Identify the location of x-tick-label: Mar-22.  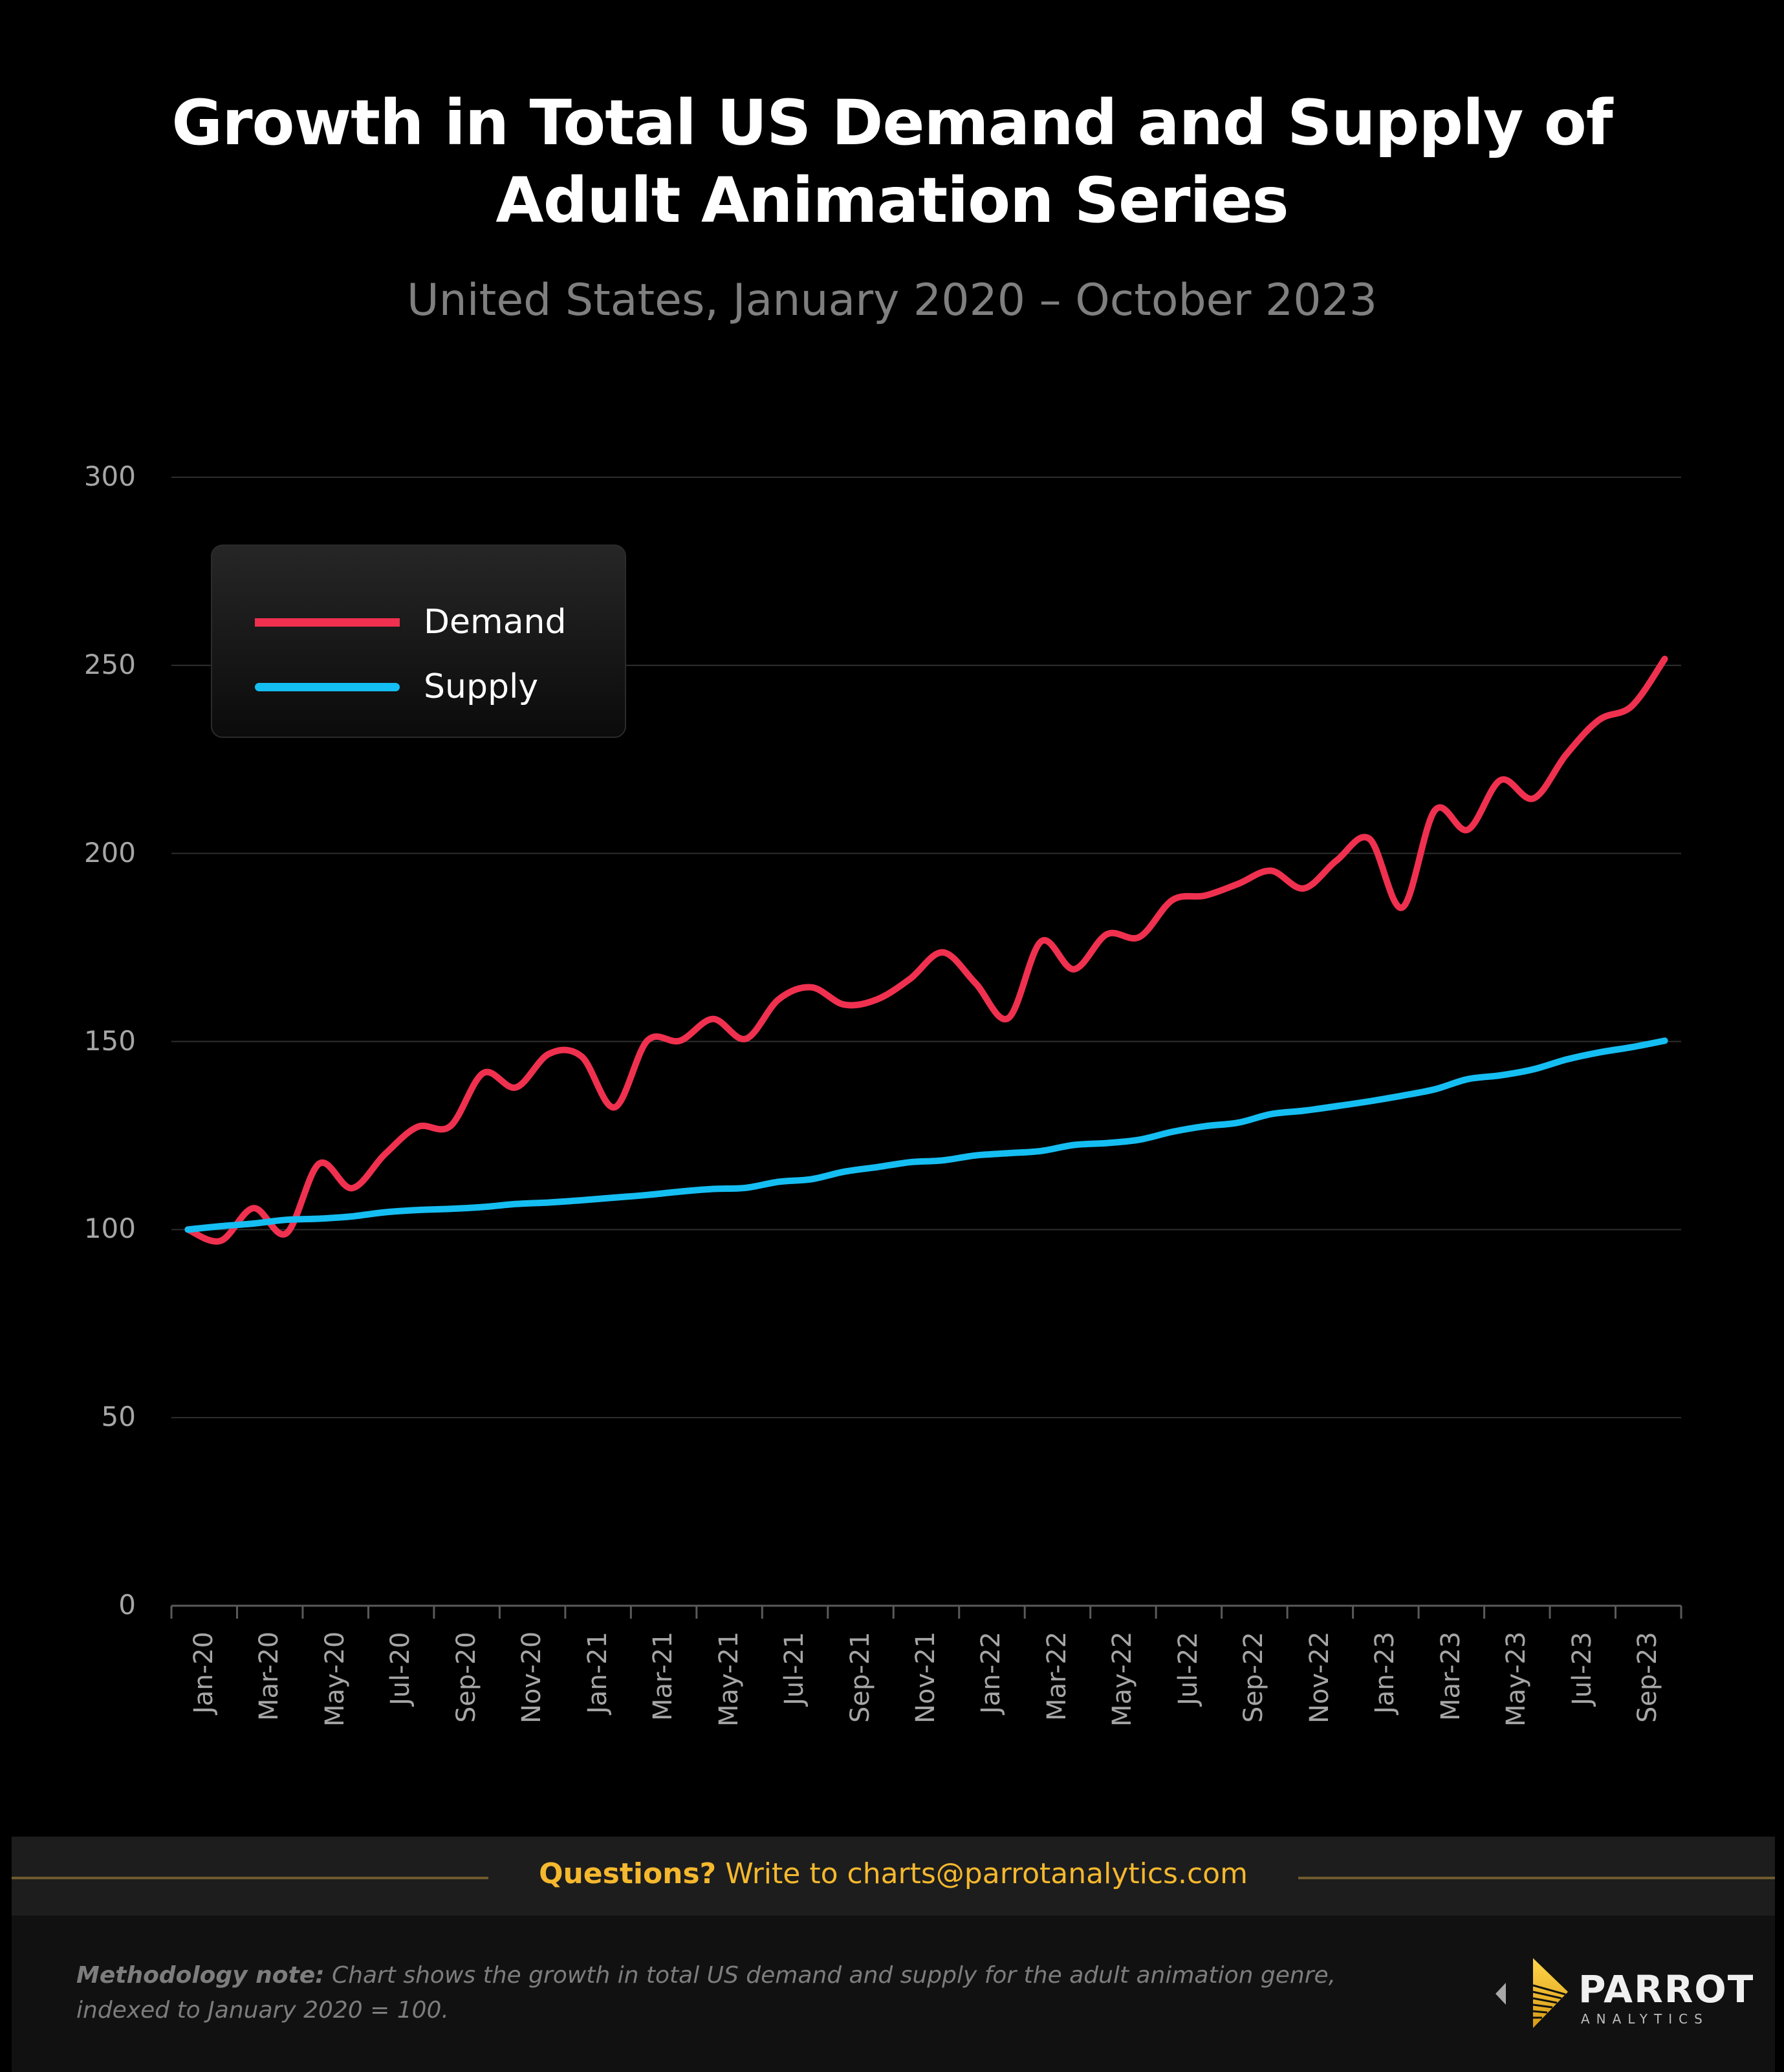
(1056, 1676).